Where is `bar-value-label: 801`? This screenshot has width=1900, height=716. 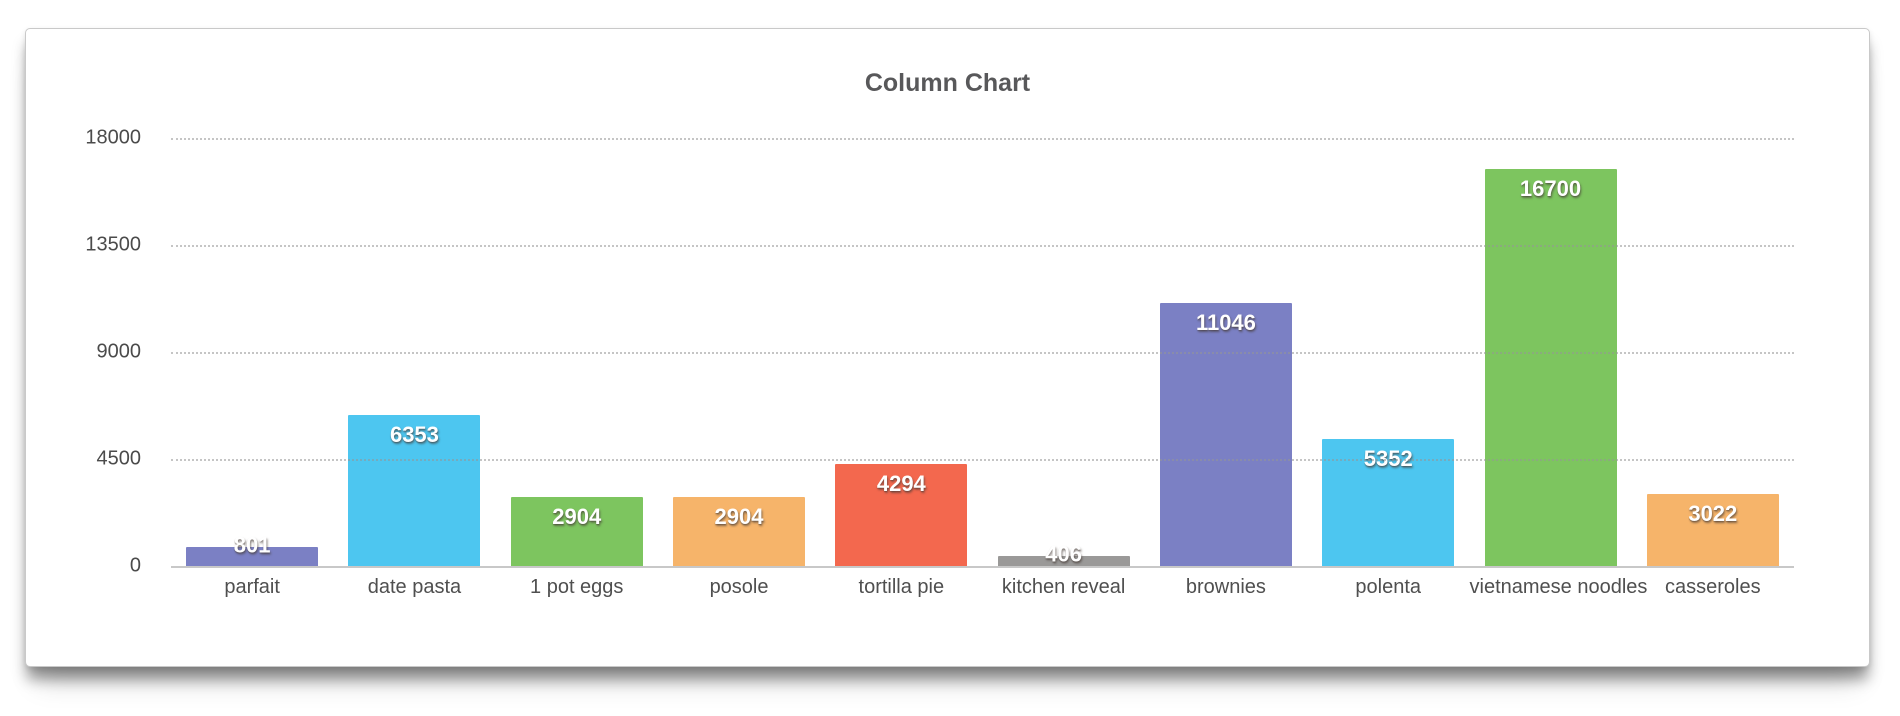 bar-value-label: 801 is located at coordinates (252, 545).